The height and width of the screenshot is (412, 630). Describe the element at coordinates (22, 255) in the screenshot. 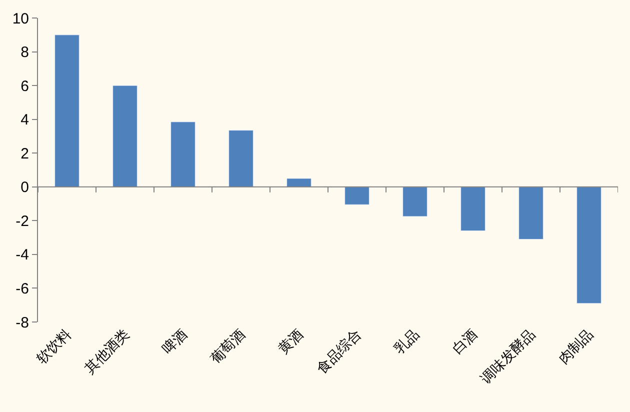

I see `y-tick-label: -4` at that location.